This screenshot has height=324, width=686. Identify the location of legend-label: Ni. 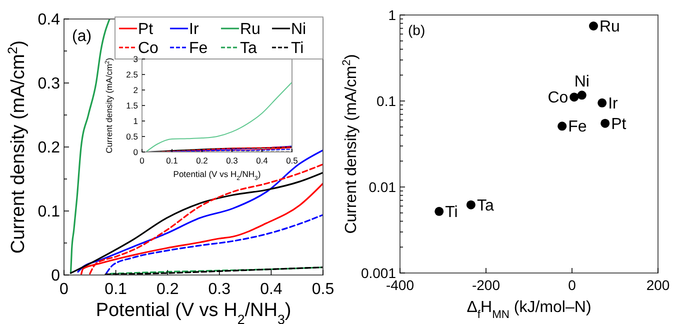
(298, 29).